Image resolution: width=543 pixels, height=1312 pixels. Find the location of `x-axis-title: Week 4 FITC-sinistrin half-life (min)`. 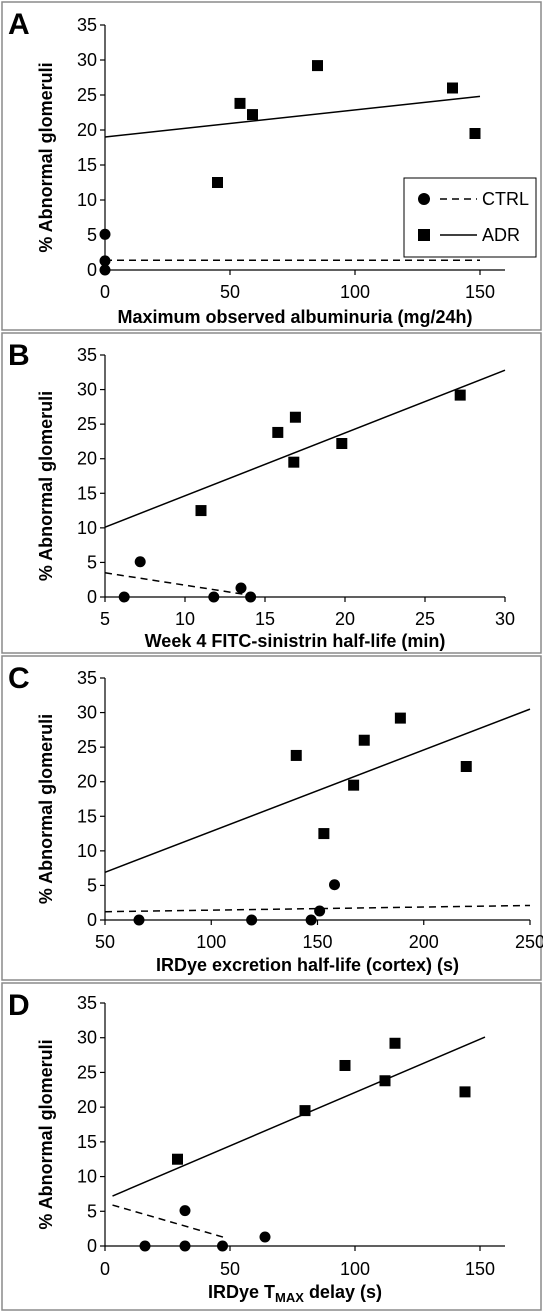

x-axis-title: Week 4 FITC-sinistrin half-life (min) is located at coordinates (295, 641).